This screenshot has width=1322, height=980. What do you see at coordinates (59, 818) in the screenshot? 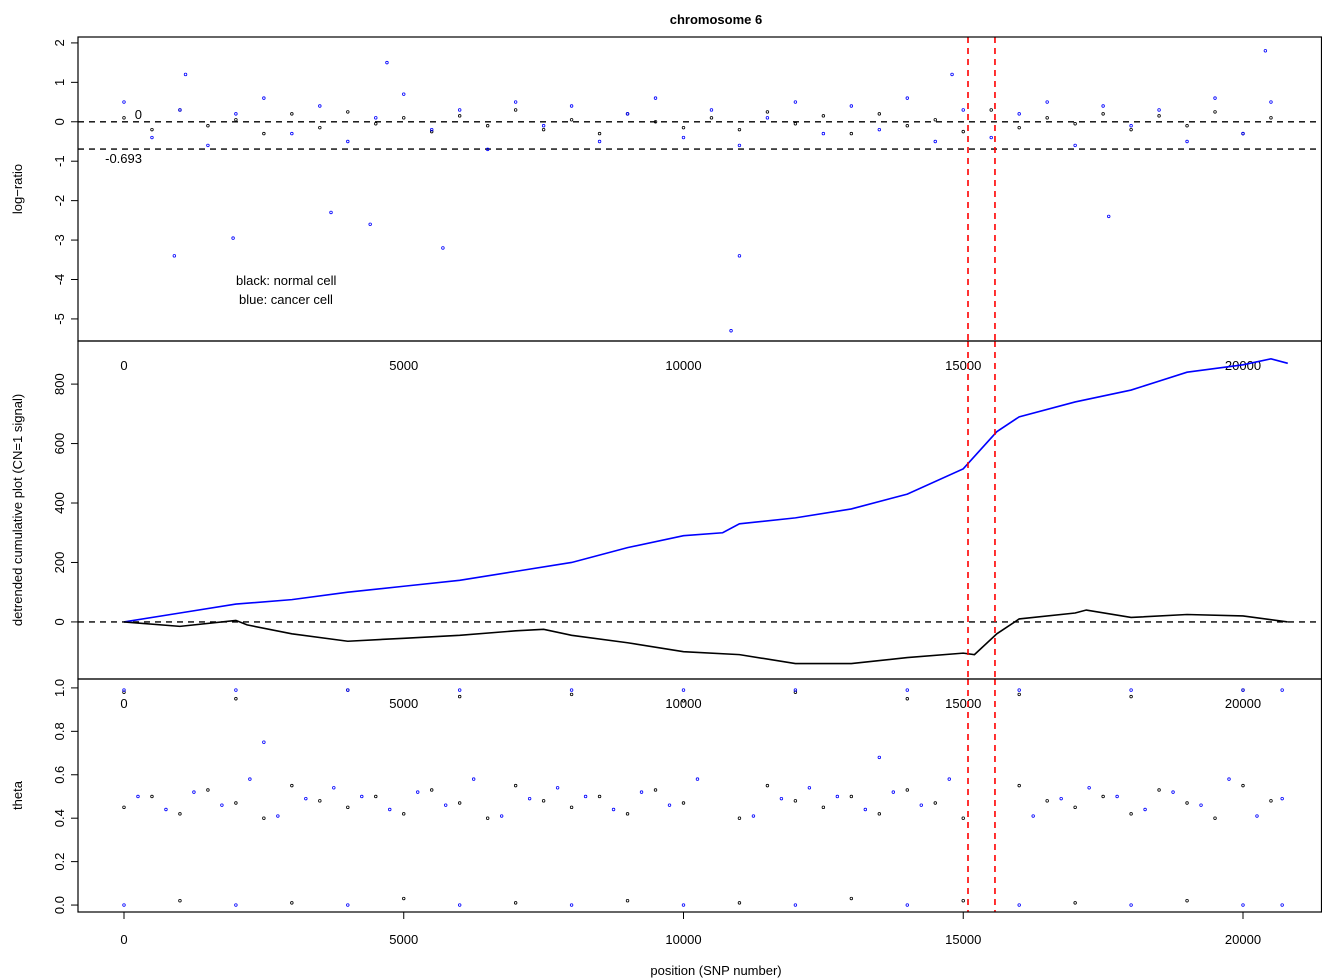
I see `y-tick-label: 0.4` at bounding box center [59, 818].